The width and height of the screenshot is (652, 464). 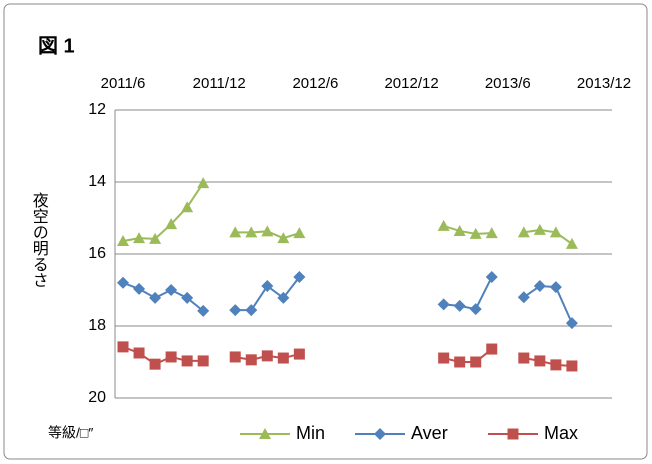 What do you see at coordinates (70, 433) in the screenshot?
I see `unit-note: 等級/□″` at bounding box center [70, 433].